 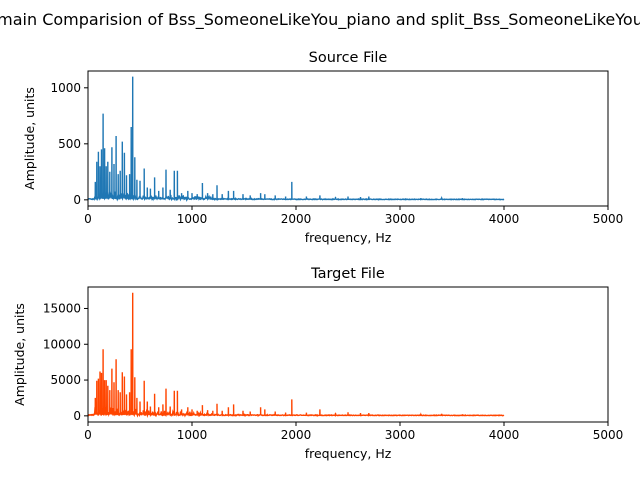 I want to click on y-tick-label: 10000, so click(x=62, y=344).